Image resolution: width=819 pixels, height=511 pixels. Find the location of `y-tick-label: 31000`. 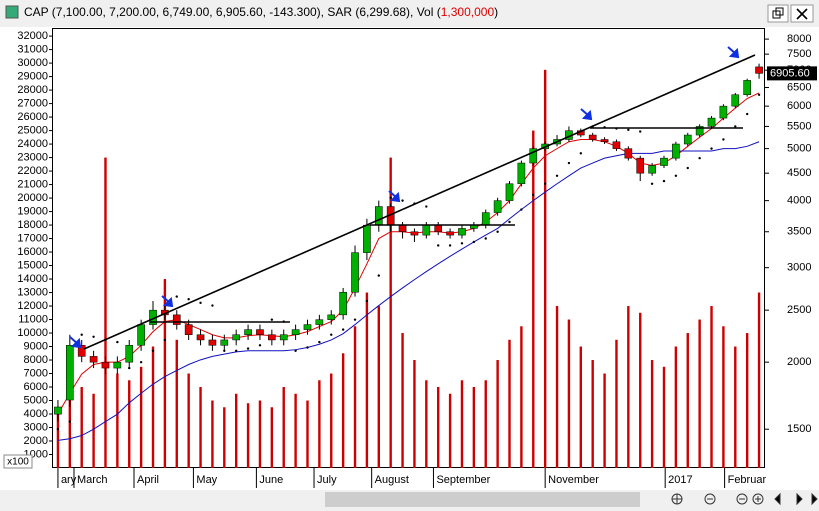

y-tick-label: 31000 is located at coordinates (32, 50).